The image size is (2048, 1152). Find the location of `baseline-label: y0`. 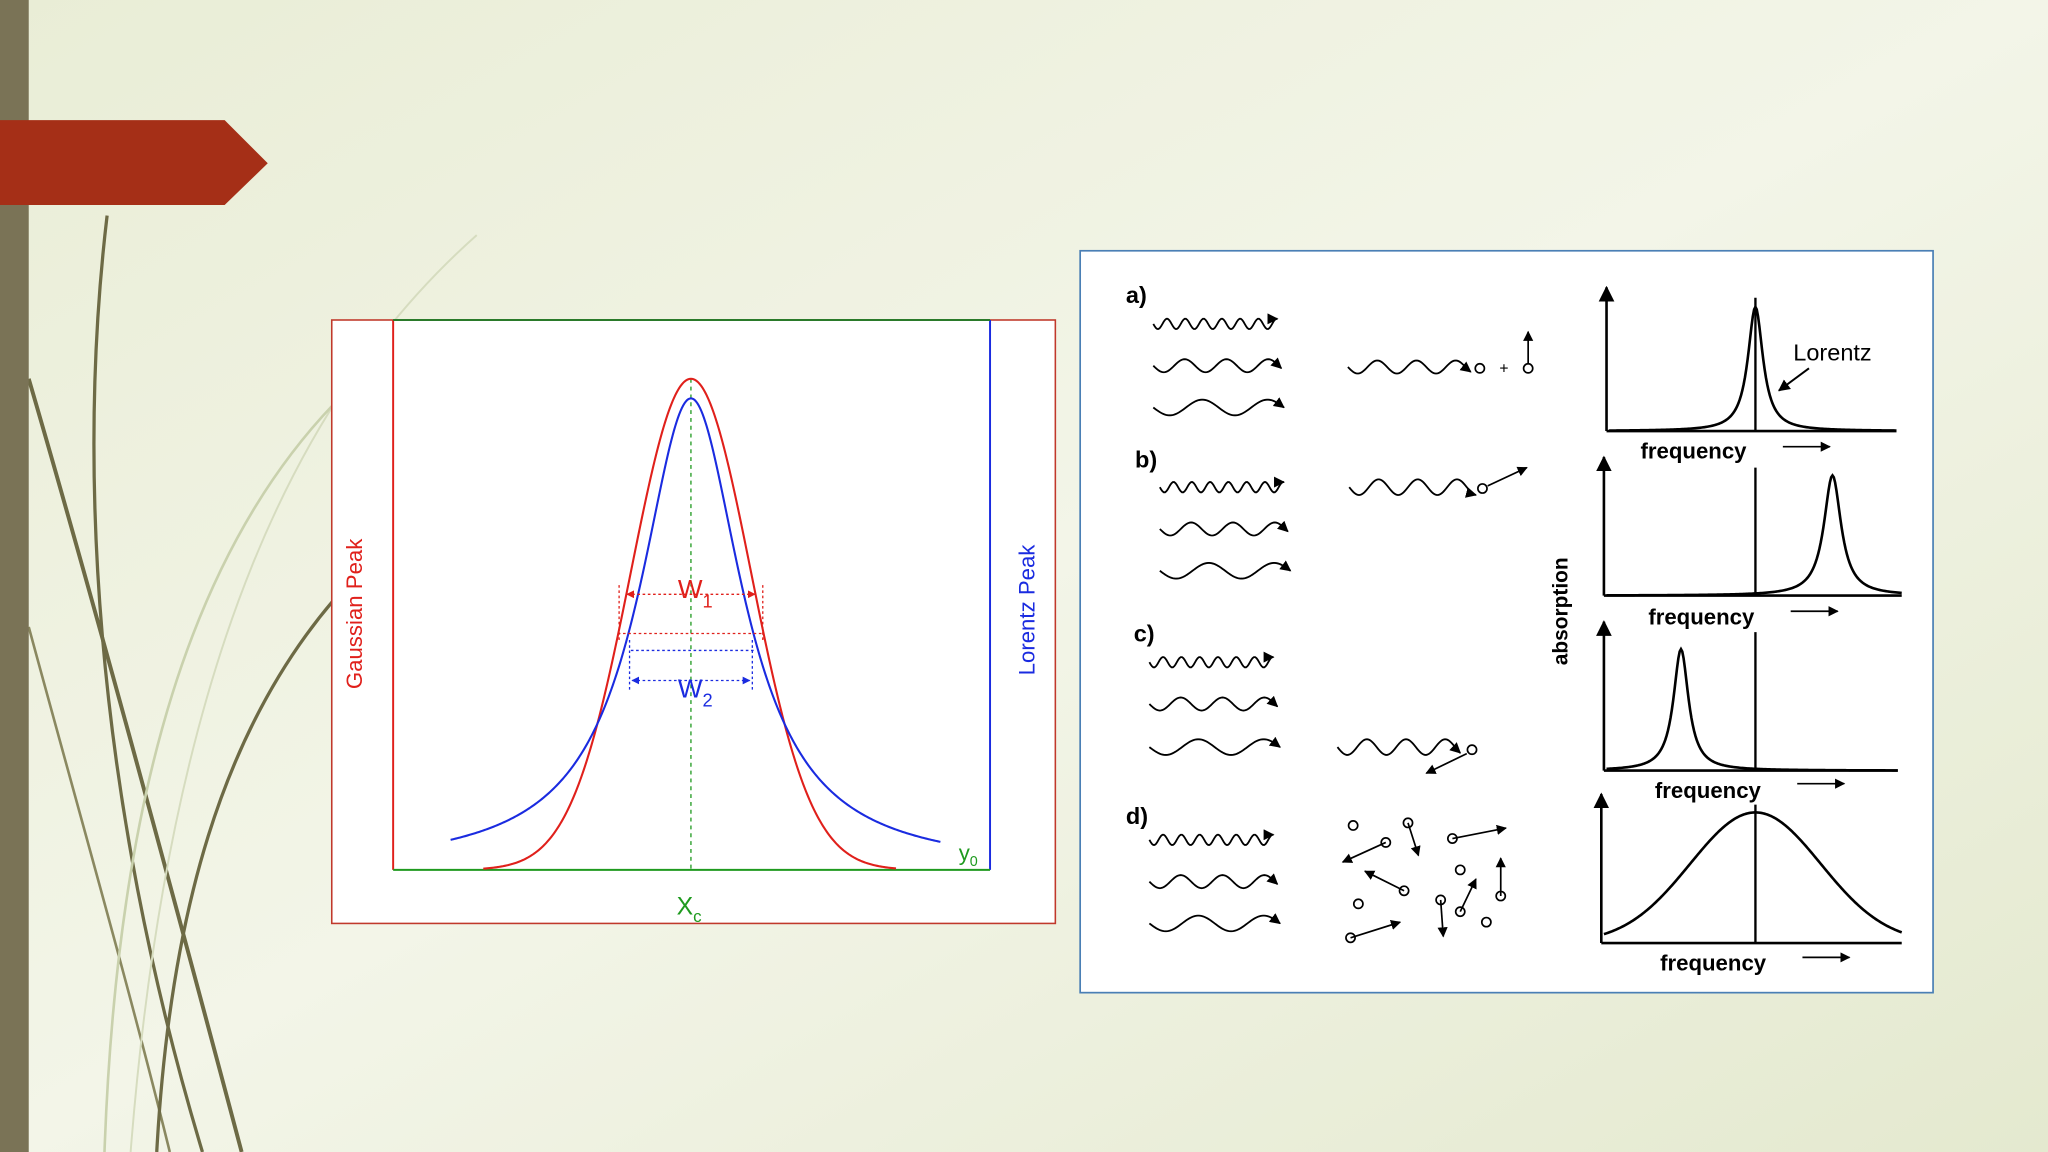

baseline-label: y0 is located at coordinates (968, 855).